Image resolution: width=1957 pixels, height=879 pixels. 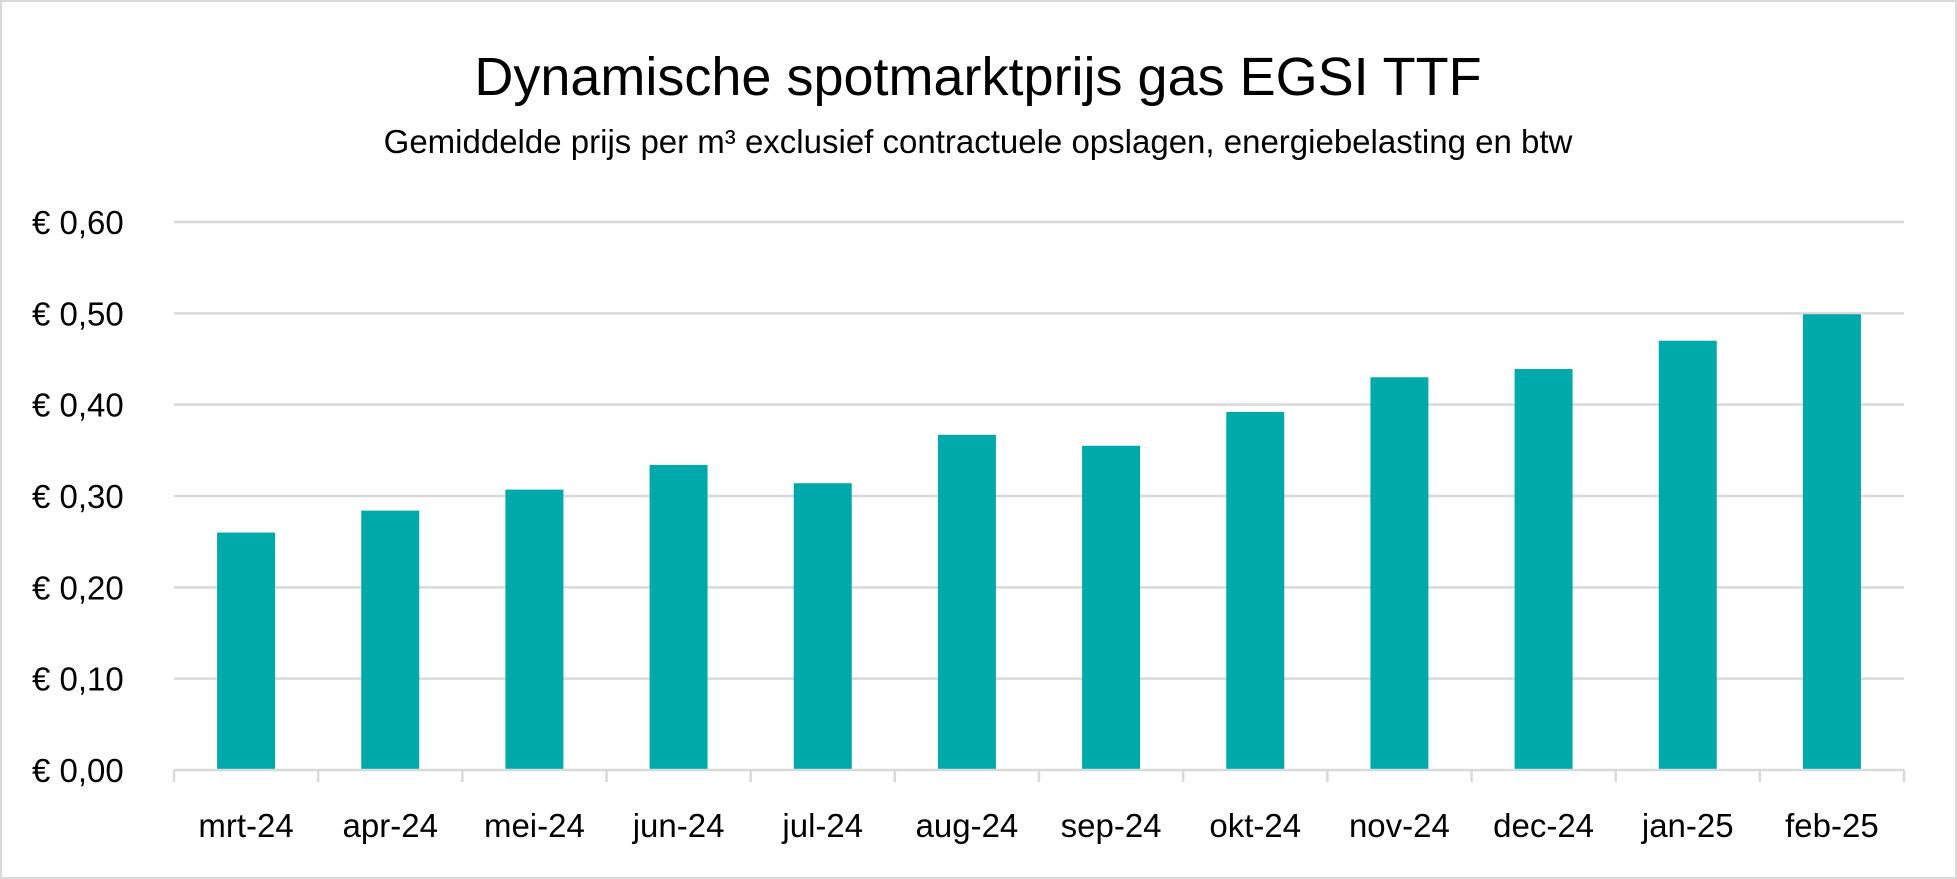 I want to click on y-tick-label: € 0,40, so click(x=78, y=405).